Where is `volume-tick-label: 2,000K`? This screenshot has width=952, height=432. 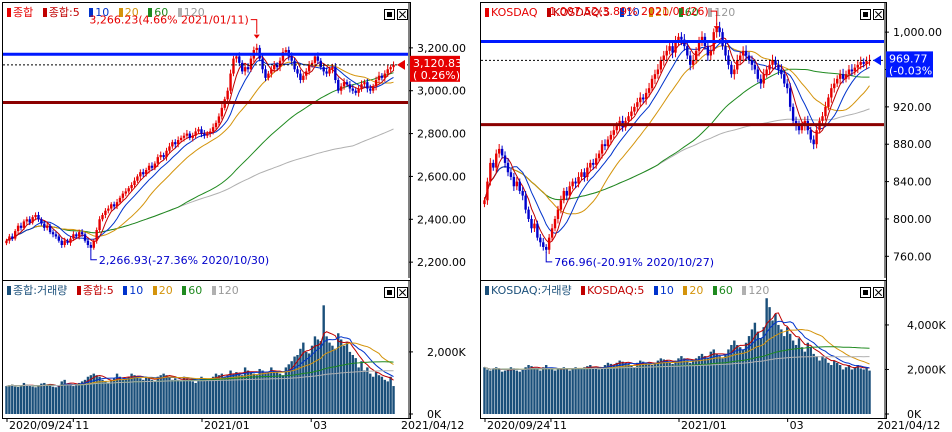
volume-tick-label: 2,000K is located at coordinates (926, 369).